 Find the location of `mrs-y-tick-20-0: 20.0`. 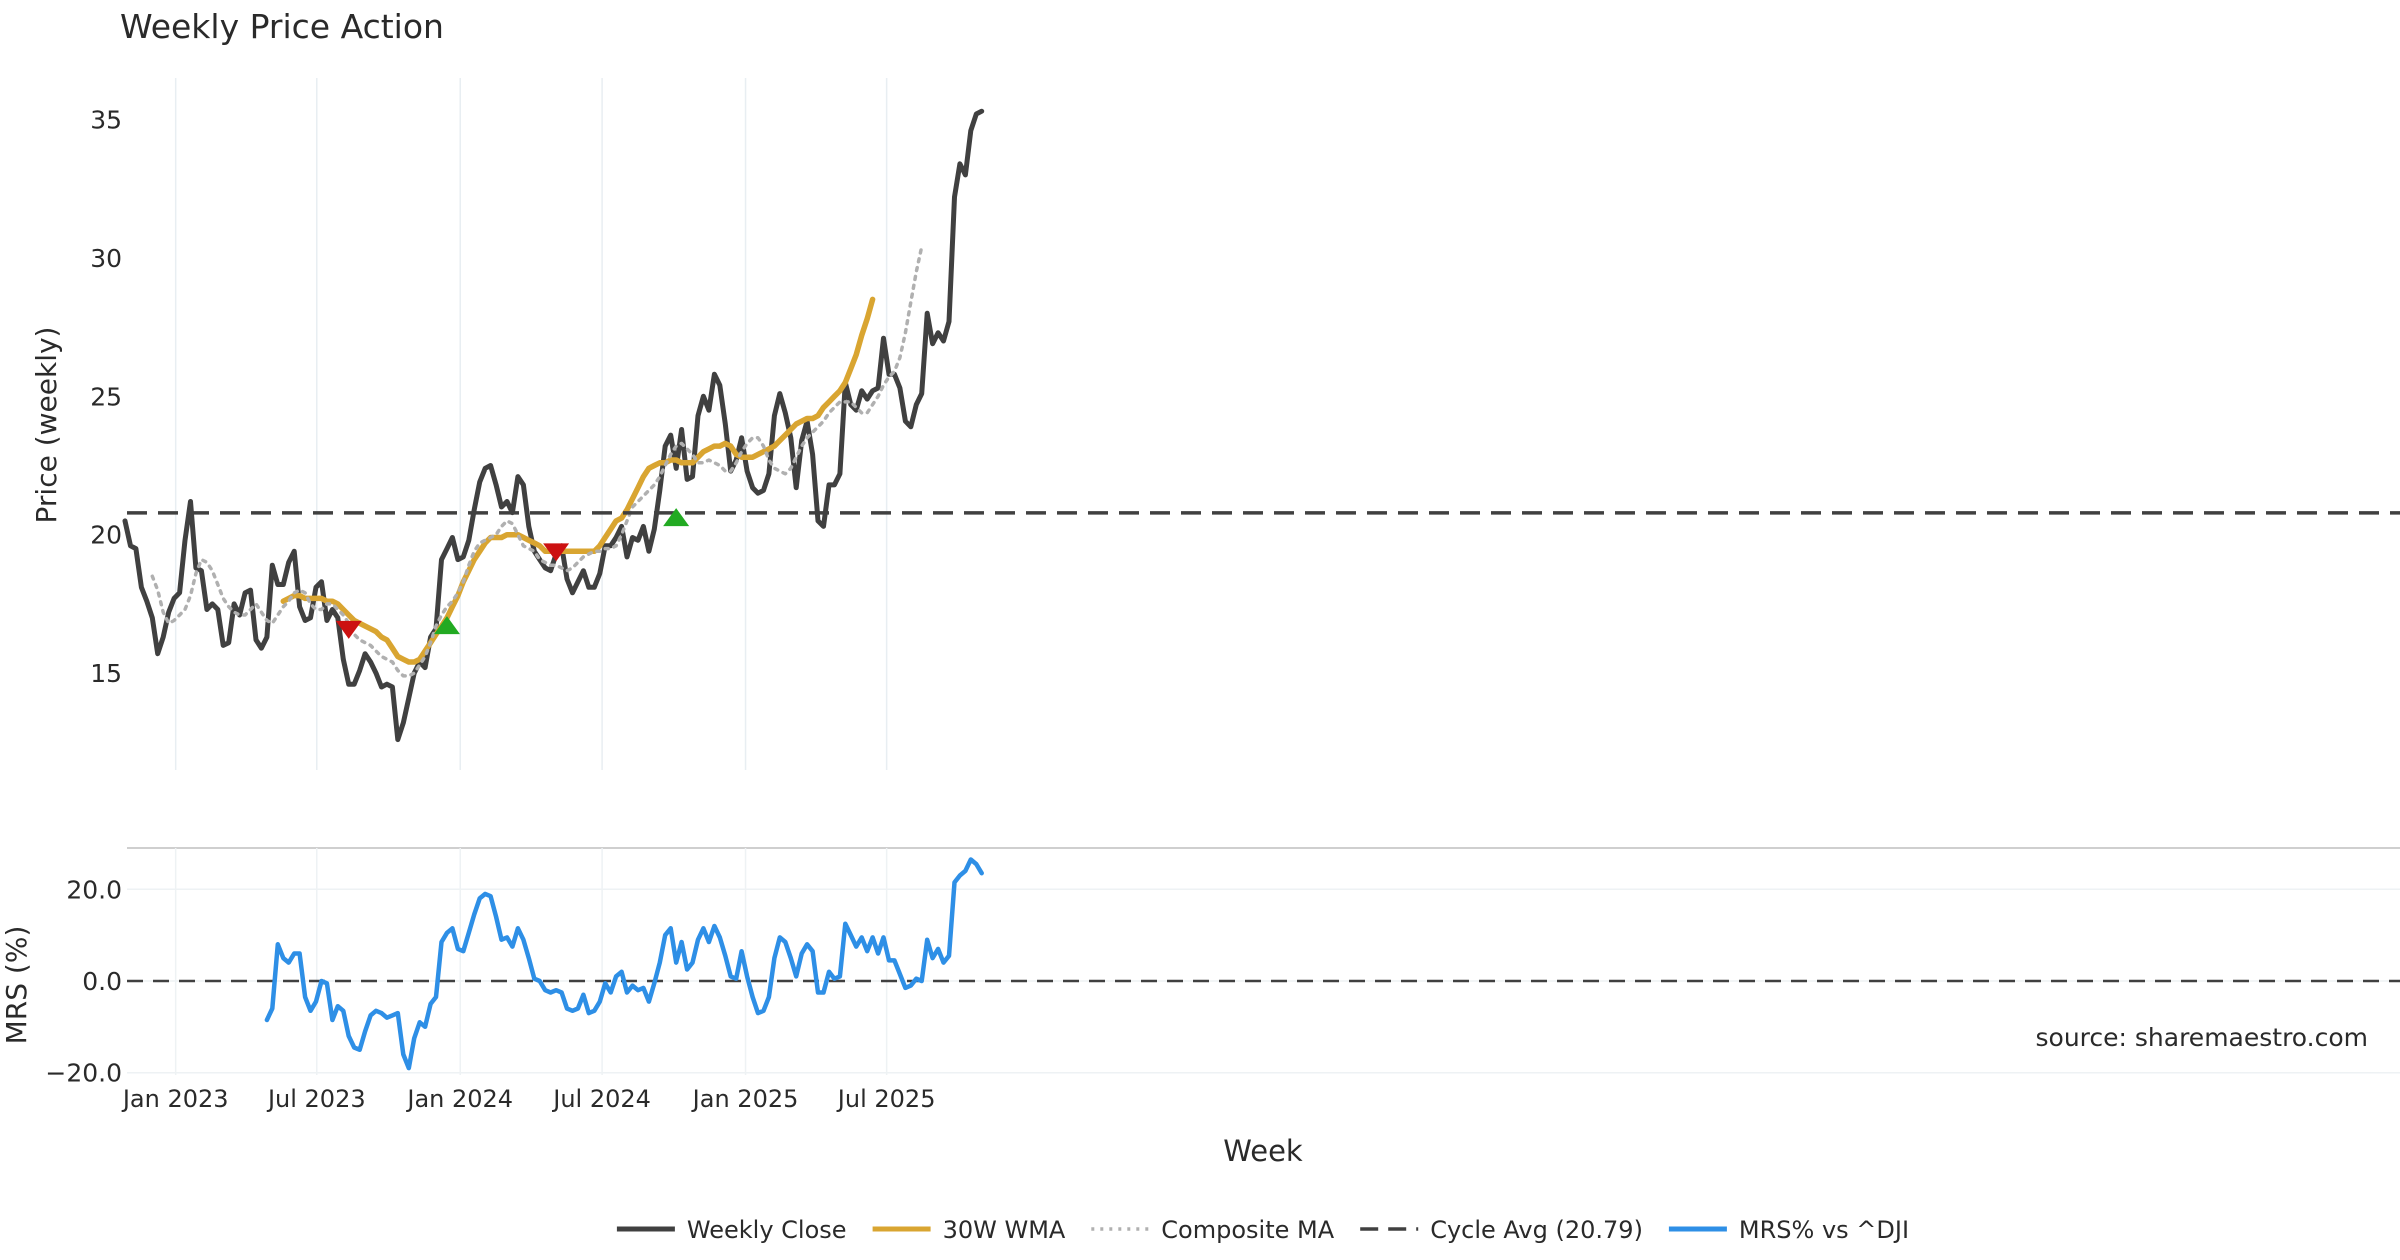

mrs-y-tick-20-0: 20.0 is located at coordinates (94, 889).